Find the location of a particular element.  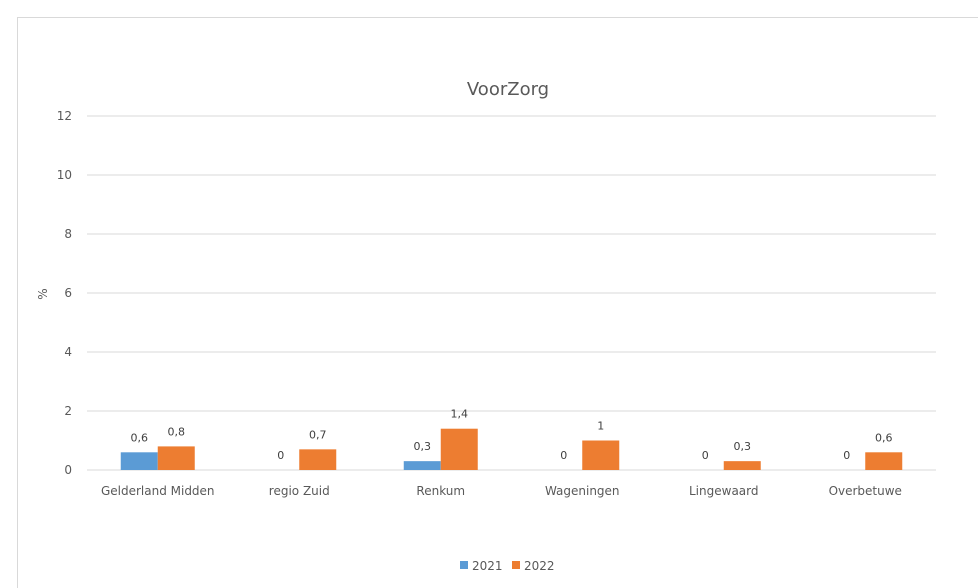

y-tick-label: 12 is located at coordinates (64, 116).